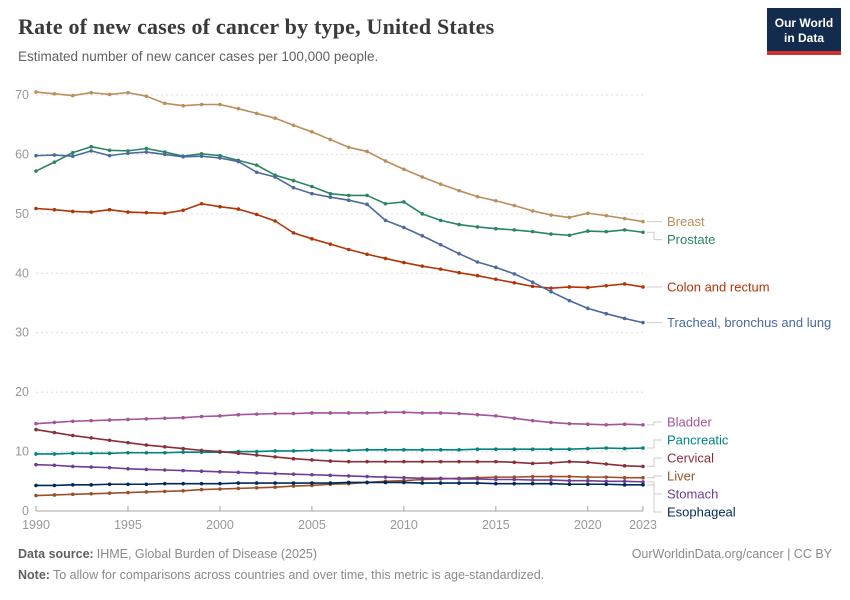 The width and height of the screenshot is (850, 600). Describe the element at coordinates (718, 286) in the screenshot. I see `series-label-colon-and-rectum: Colon and rectum` at that location.